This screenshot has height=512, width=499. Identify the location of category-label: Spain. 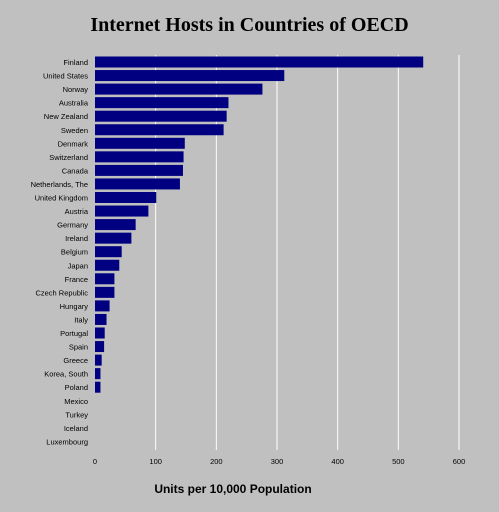
(78, 347).